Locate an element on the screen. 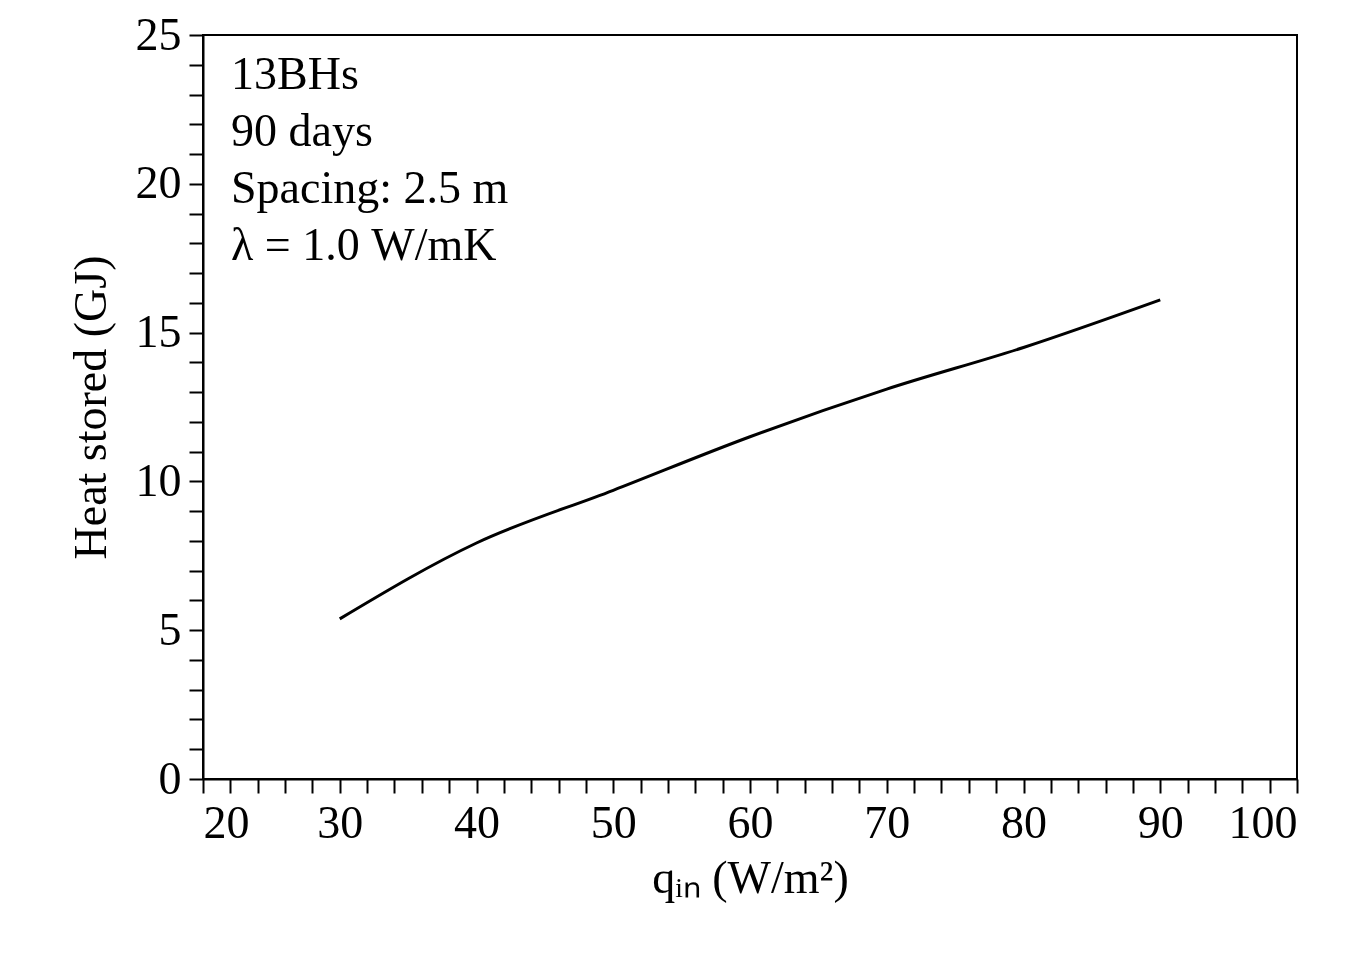  y-axis-title: Heat stored (GJ) is located at coordinates (90, 407).